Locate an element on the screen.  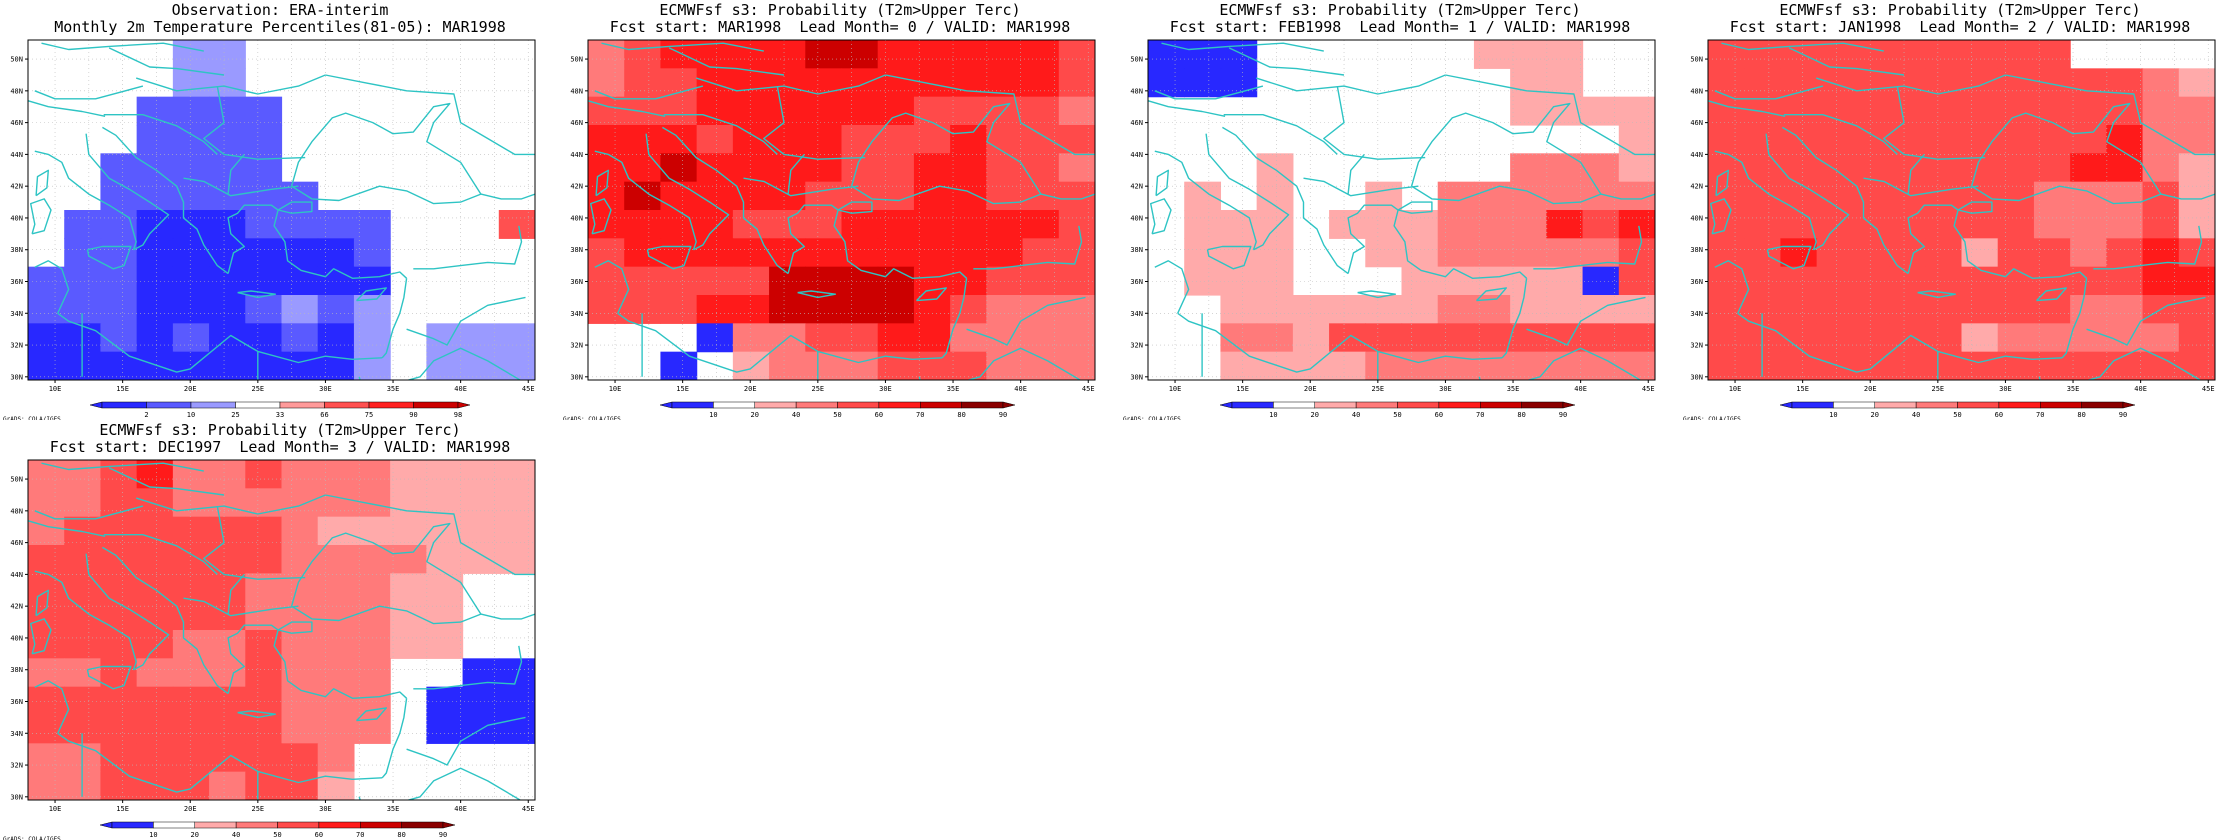
lon-tick-label: 20E is located at coordinates (750, 389).